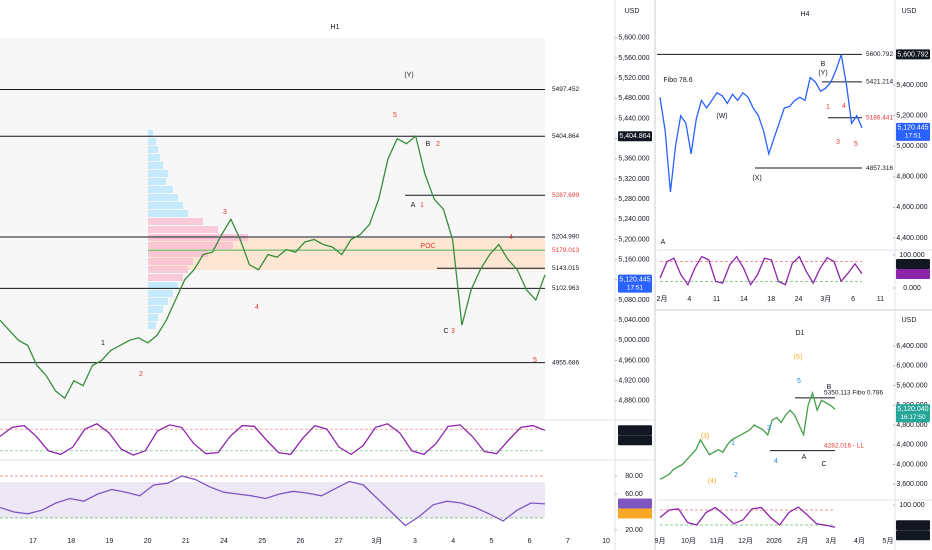  Describe the element at coordinates (733, 443) in the screenshot. I see `wave-label: 1` at that location.